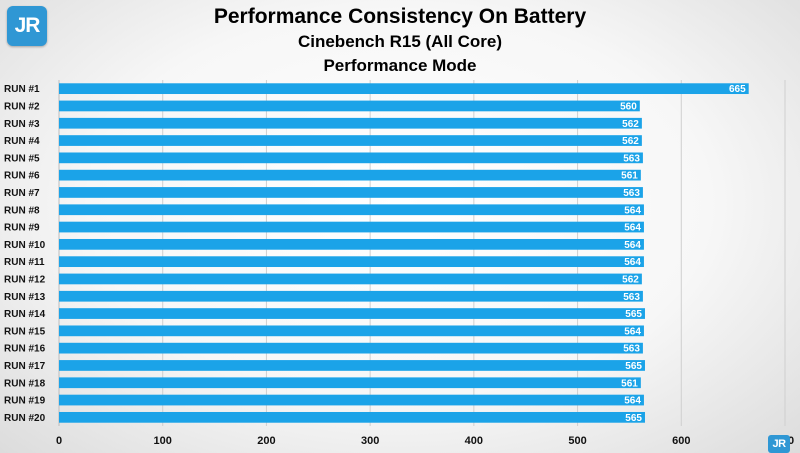 This screenshot has width=800, height=453. I want to click on chart-title: Performance Consistency On Battery, so click(400, 16).